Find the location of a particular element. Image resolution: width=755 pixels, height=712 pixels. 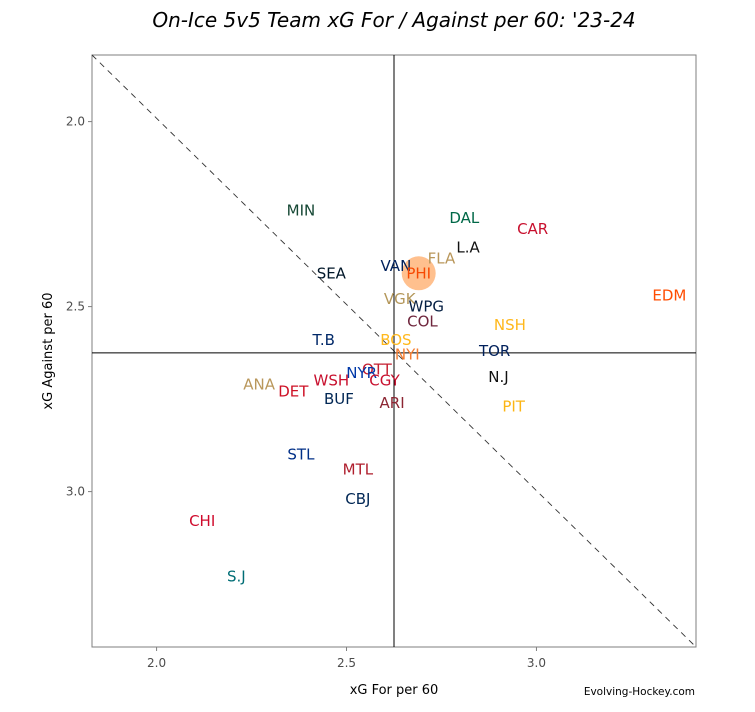

team-point-nsh: NSH is located at coordinates (510, 325).